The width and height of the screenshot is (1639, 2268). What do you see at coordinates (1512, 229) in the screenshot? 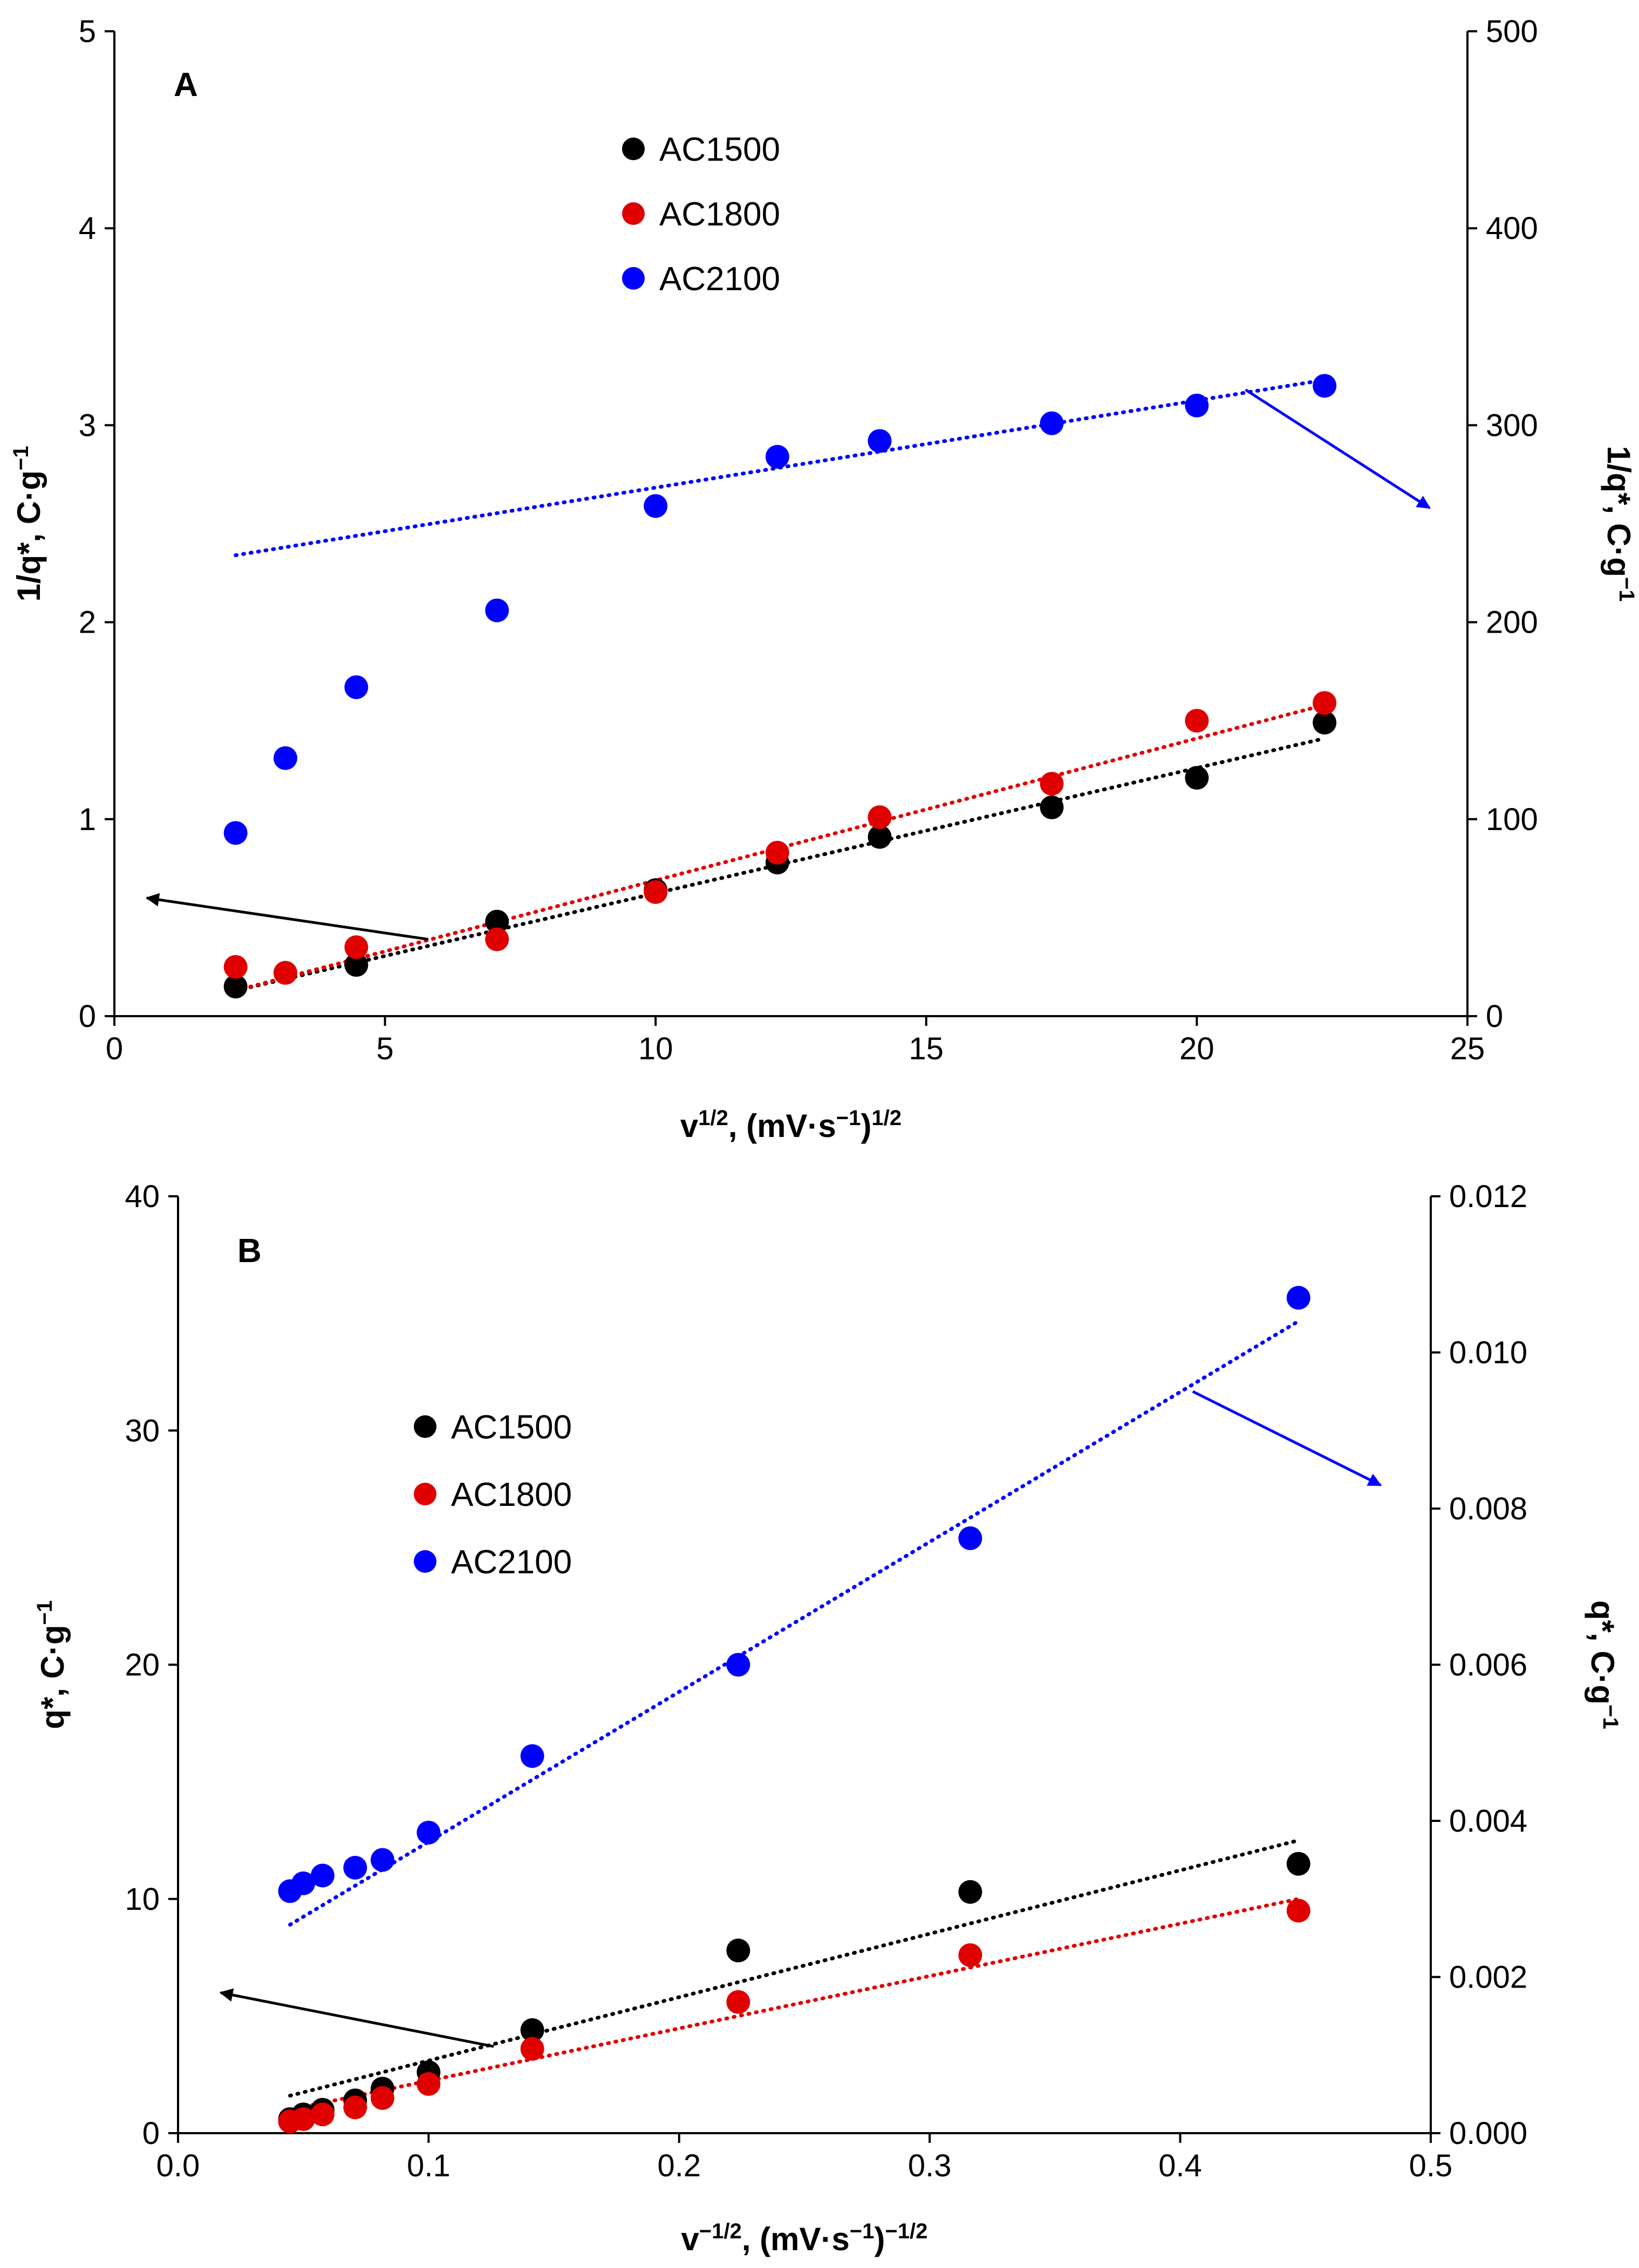
I see `y-right-tick-label: 400` at bounding box center [1512, 229].